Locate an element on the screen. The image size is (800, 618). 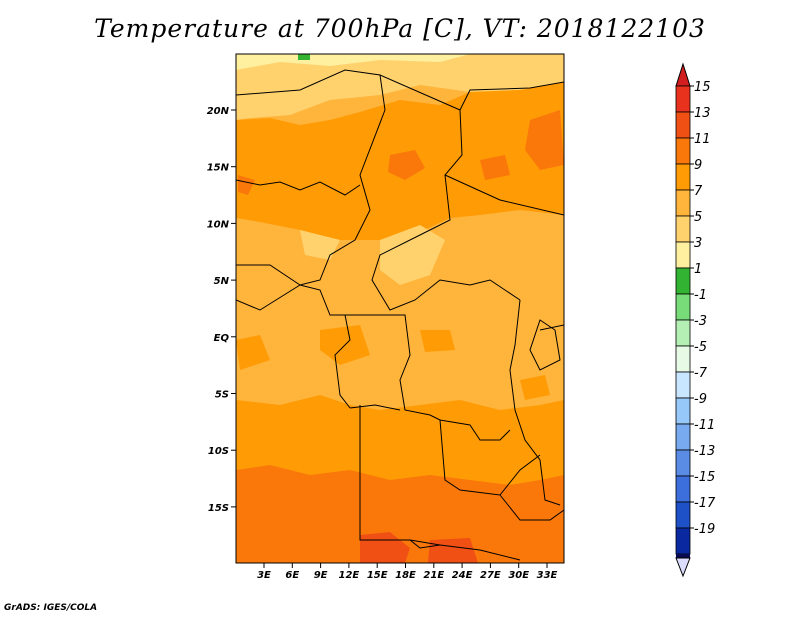
lat-label: EQ is located at coordinates (222, 338).